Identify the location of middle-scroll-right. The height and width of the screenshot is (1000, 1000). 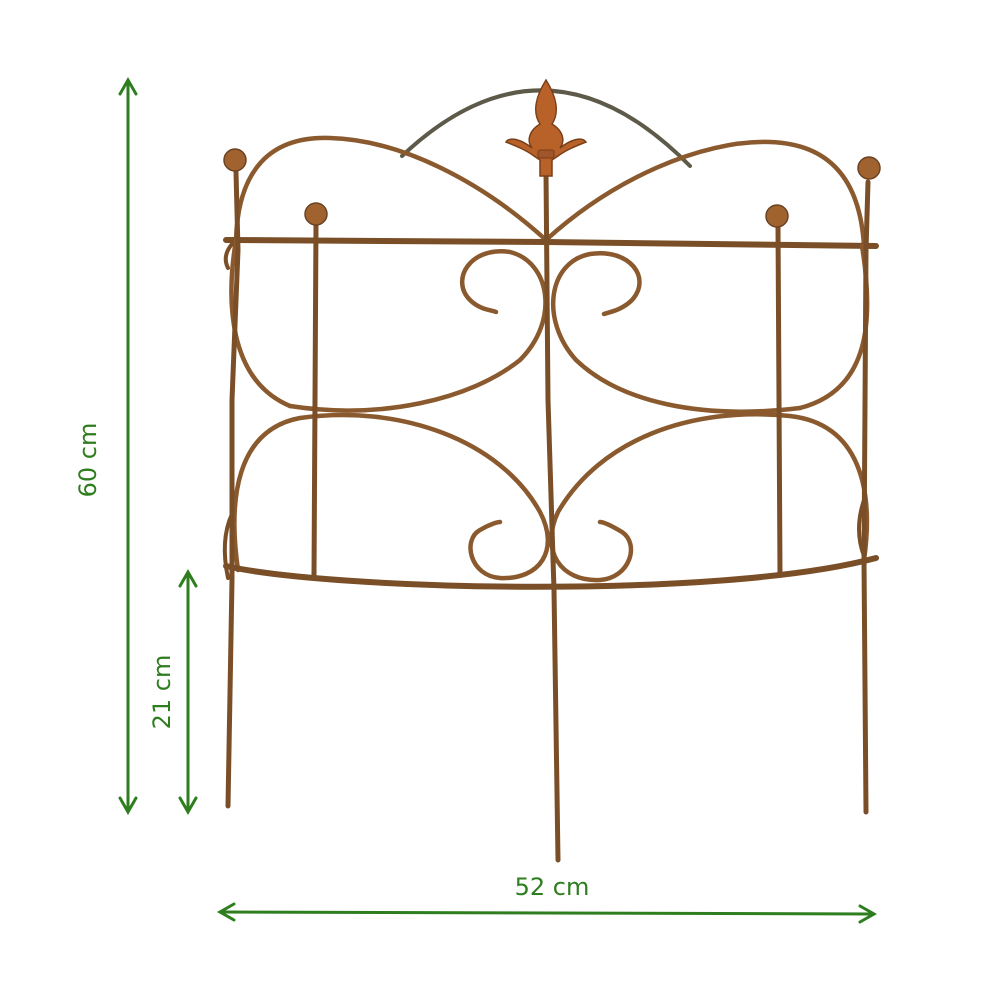
(677, 332).